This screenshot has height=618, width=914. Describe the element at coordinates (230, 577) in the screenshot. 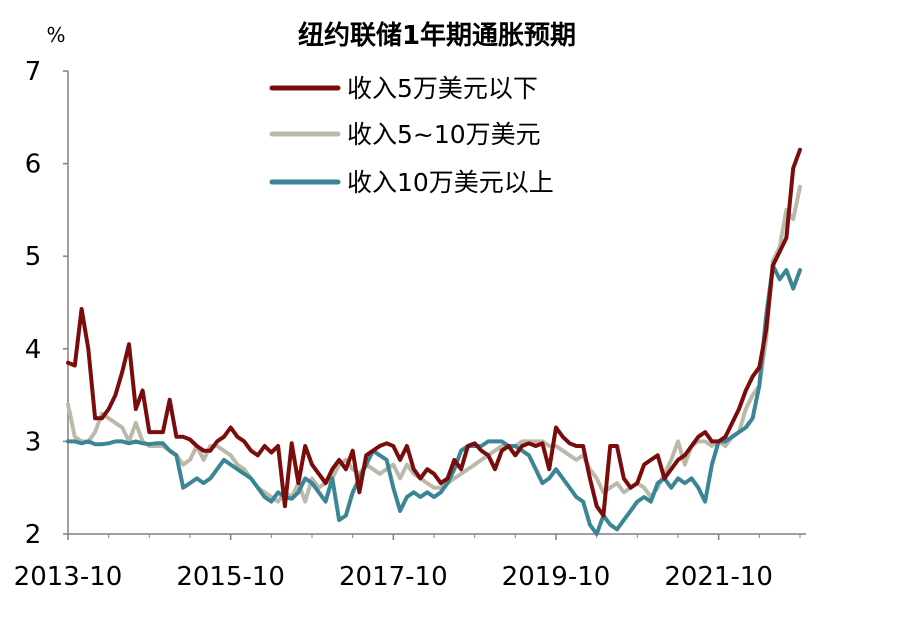

I see `x-tick-label: 2015-10` at that location.